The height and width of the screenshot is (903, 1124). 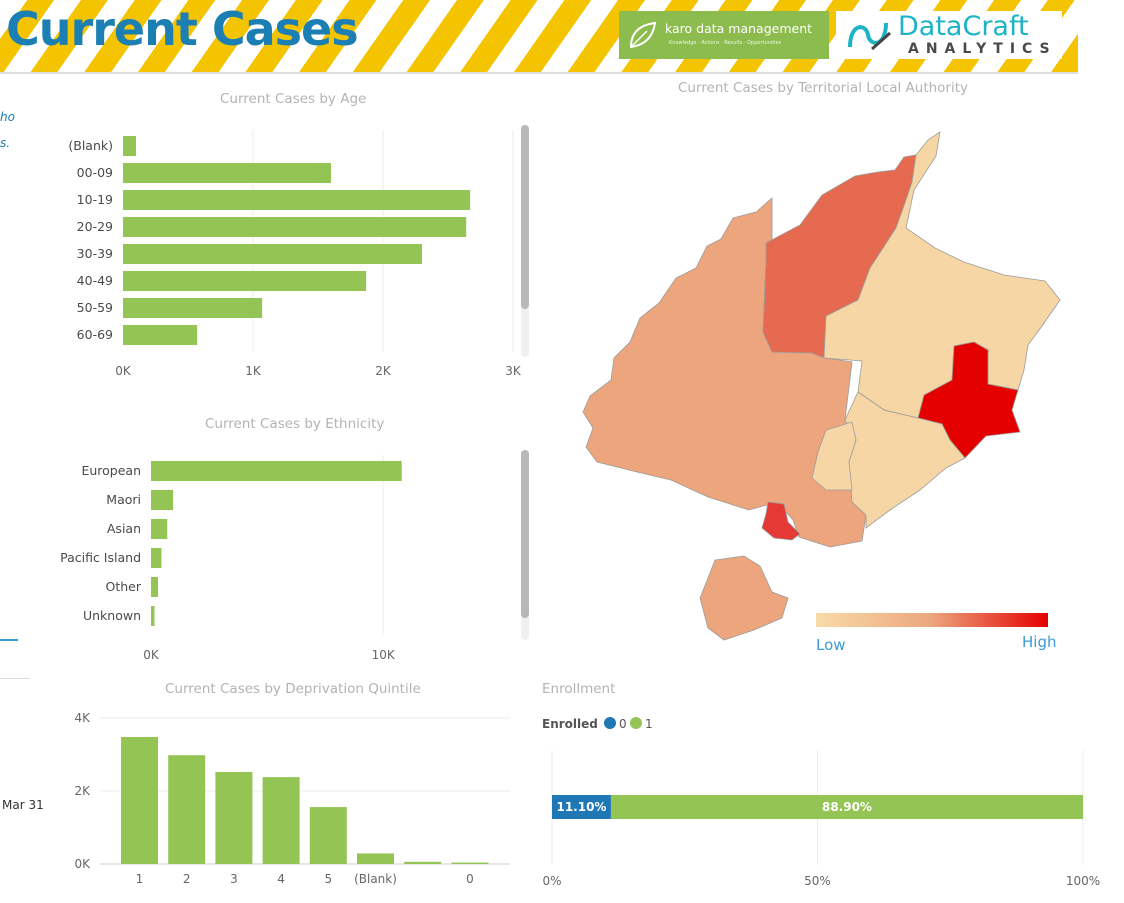 I want to click on legend-label: 1, so click(x=649, y=724).